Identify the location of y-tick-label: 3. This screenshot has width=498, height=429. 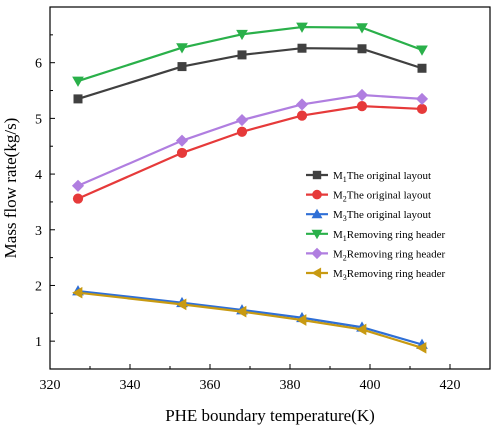
(38, 231).